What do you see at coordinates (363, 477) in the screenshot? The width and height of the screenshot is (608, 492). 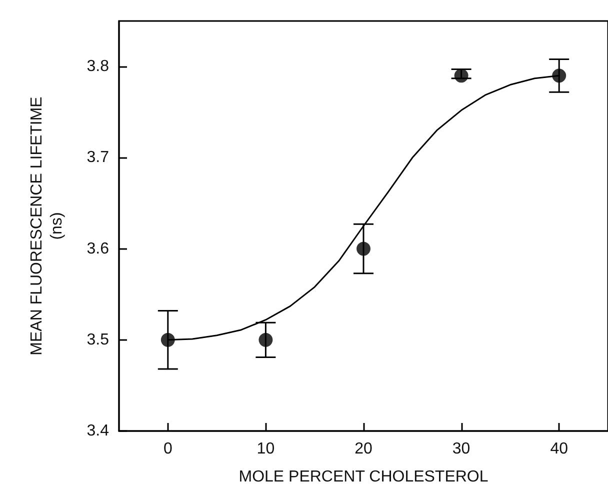 I see `x-axis-title: MOLE PERCENT CHOLESTEROL` at bounding box center [363, 477].